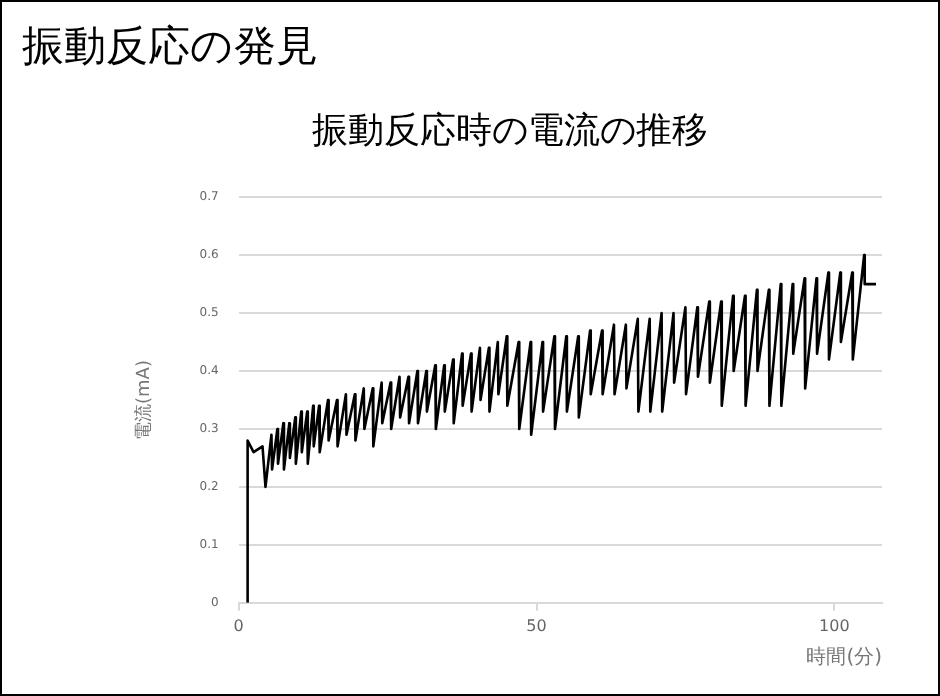  I want to click on x-tick-label: 100, so click(834, 625).